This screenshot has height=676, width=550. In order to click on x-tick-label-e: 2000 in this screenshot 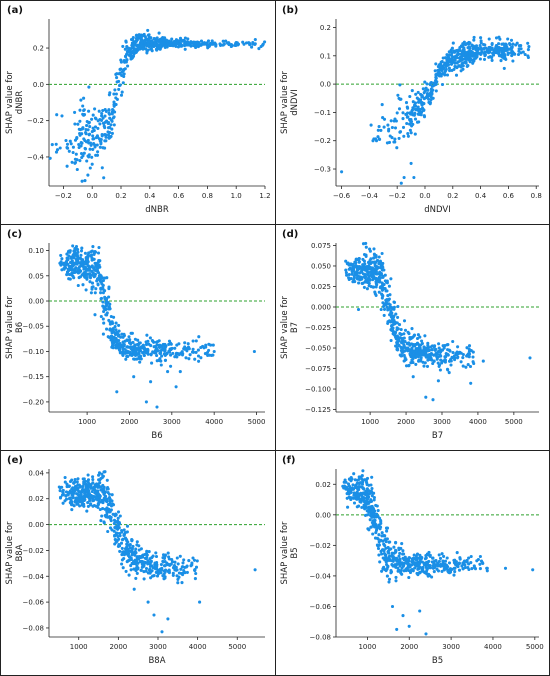, I will do `click(118, 647)`.